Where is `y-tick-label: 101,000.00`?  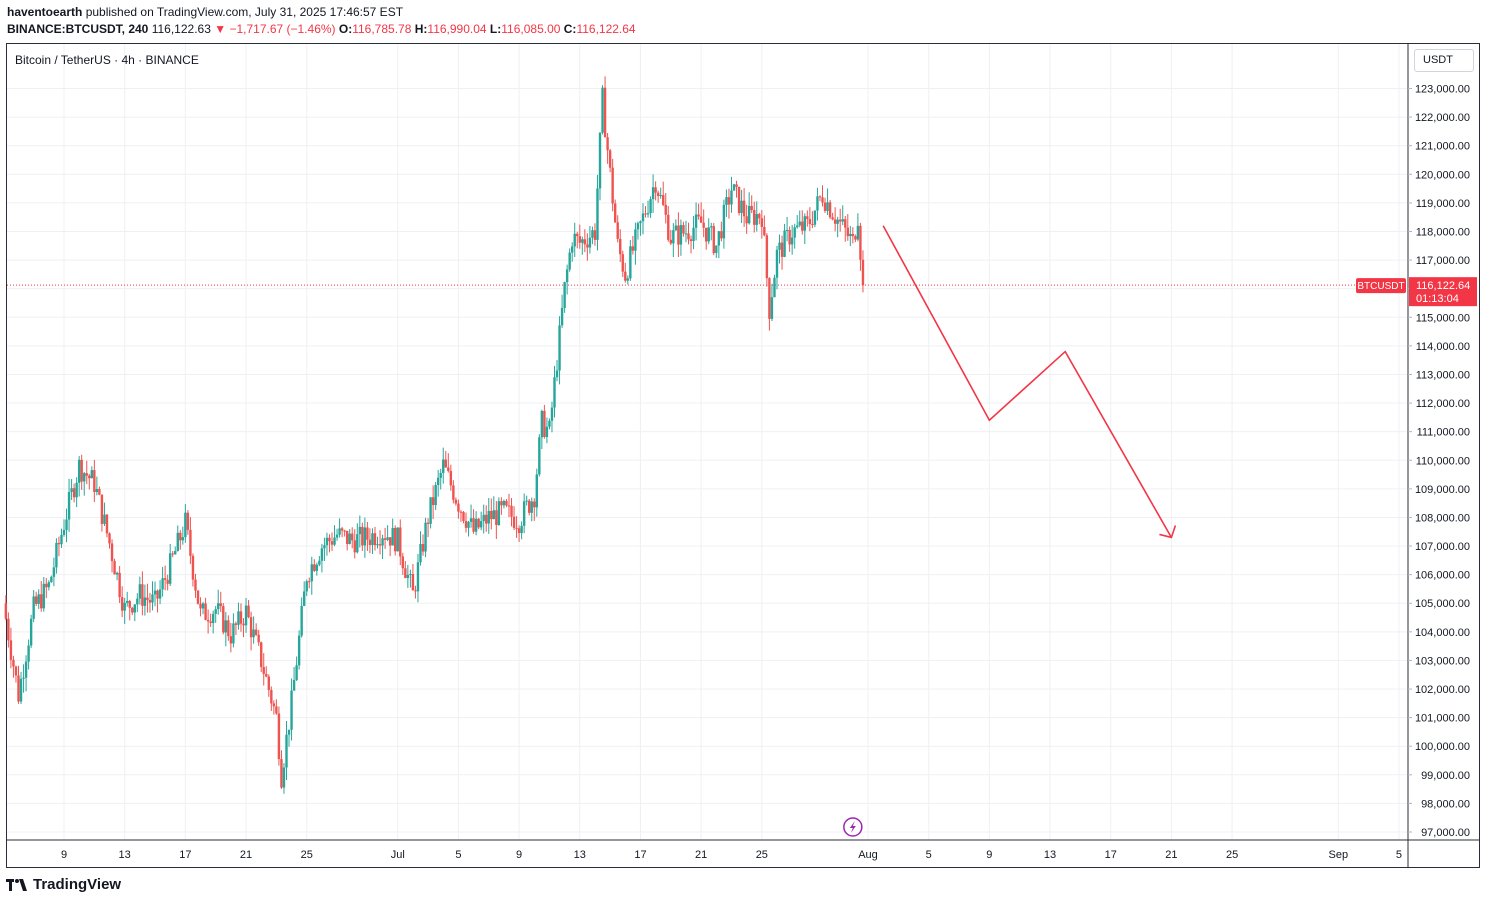
y-tick-label: 101,000.00 is located at coordinates (1442, 719).